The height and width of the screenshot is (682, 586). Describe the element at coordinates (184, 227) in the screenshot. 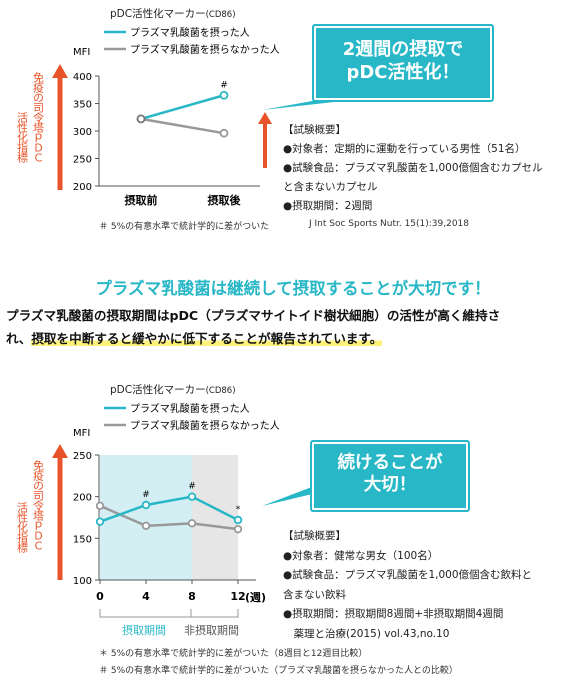

I see `top-footnote: ＃ 5%の有意水準で統計学的に差がついた` at that location.